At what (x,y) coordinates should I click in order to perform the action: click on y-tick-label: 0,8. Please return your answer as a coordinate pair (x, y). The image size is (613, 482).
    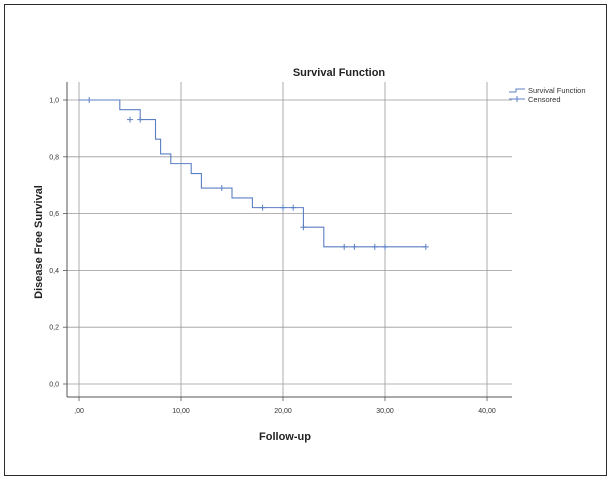
    Looking at the image, I should click on (54, 157).